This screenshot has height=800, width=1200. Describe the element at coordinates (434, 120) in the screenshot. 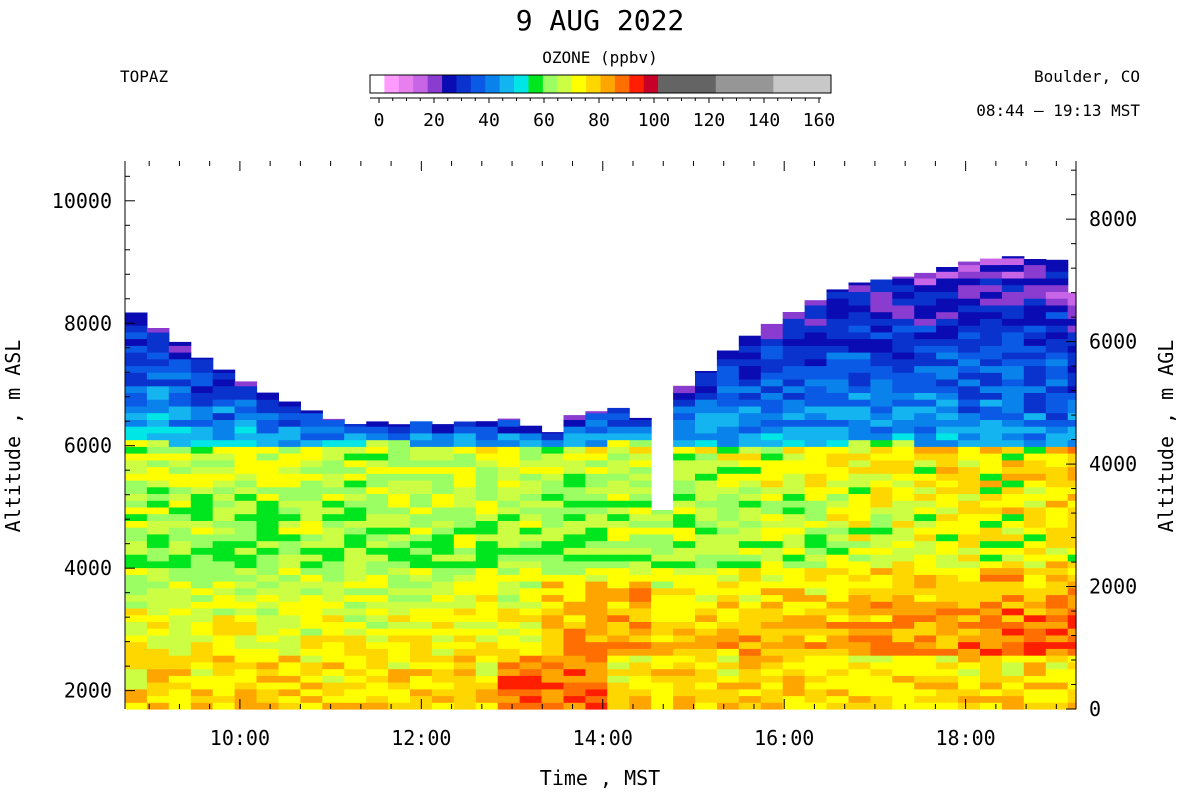

I see `colorbar-tick-label-20: 20` at that location.